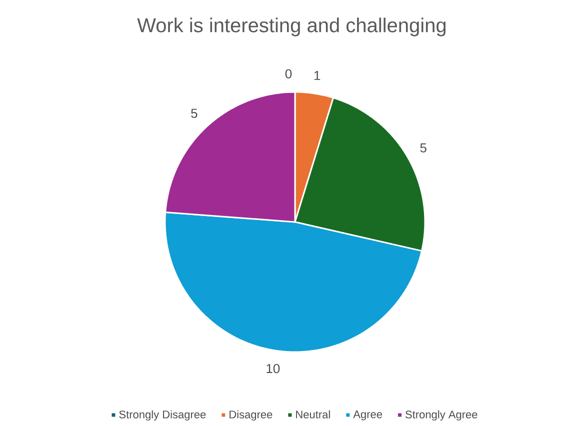 This screenshot has width=585, height=426. What do you see at coordinates (442, 415) in the screenshot?
I see `legend-label: Strongly Agree` at bounding box center [442, 415].